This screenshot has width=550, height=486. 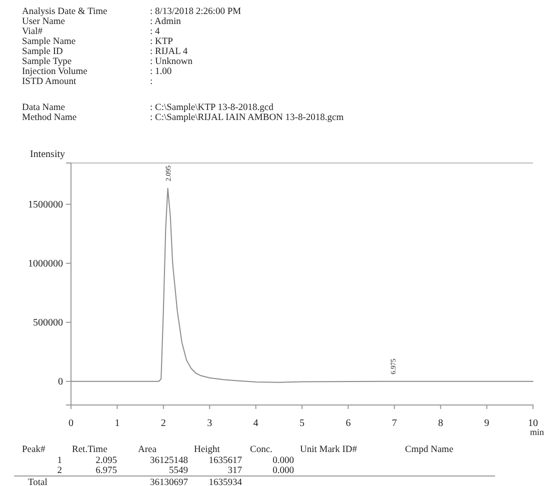 What do you see at coordinates (161, 72) in the screenshot?
I see `text: : 1.00` at bounding box center [161, 72].